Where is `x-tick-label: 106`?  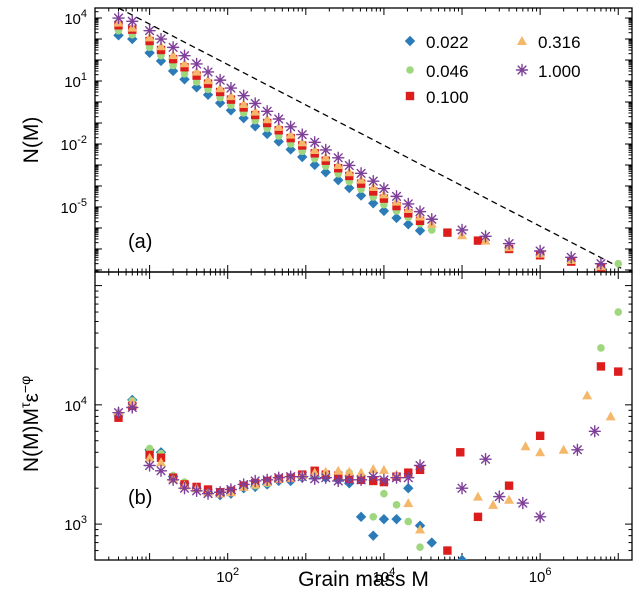 x-tick-label: 106 is located at coordinates (540, 576).